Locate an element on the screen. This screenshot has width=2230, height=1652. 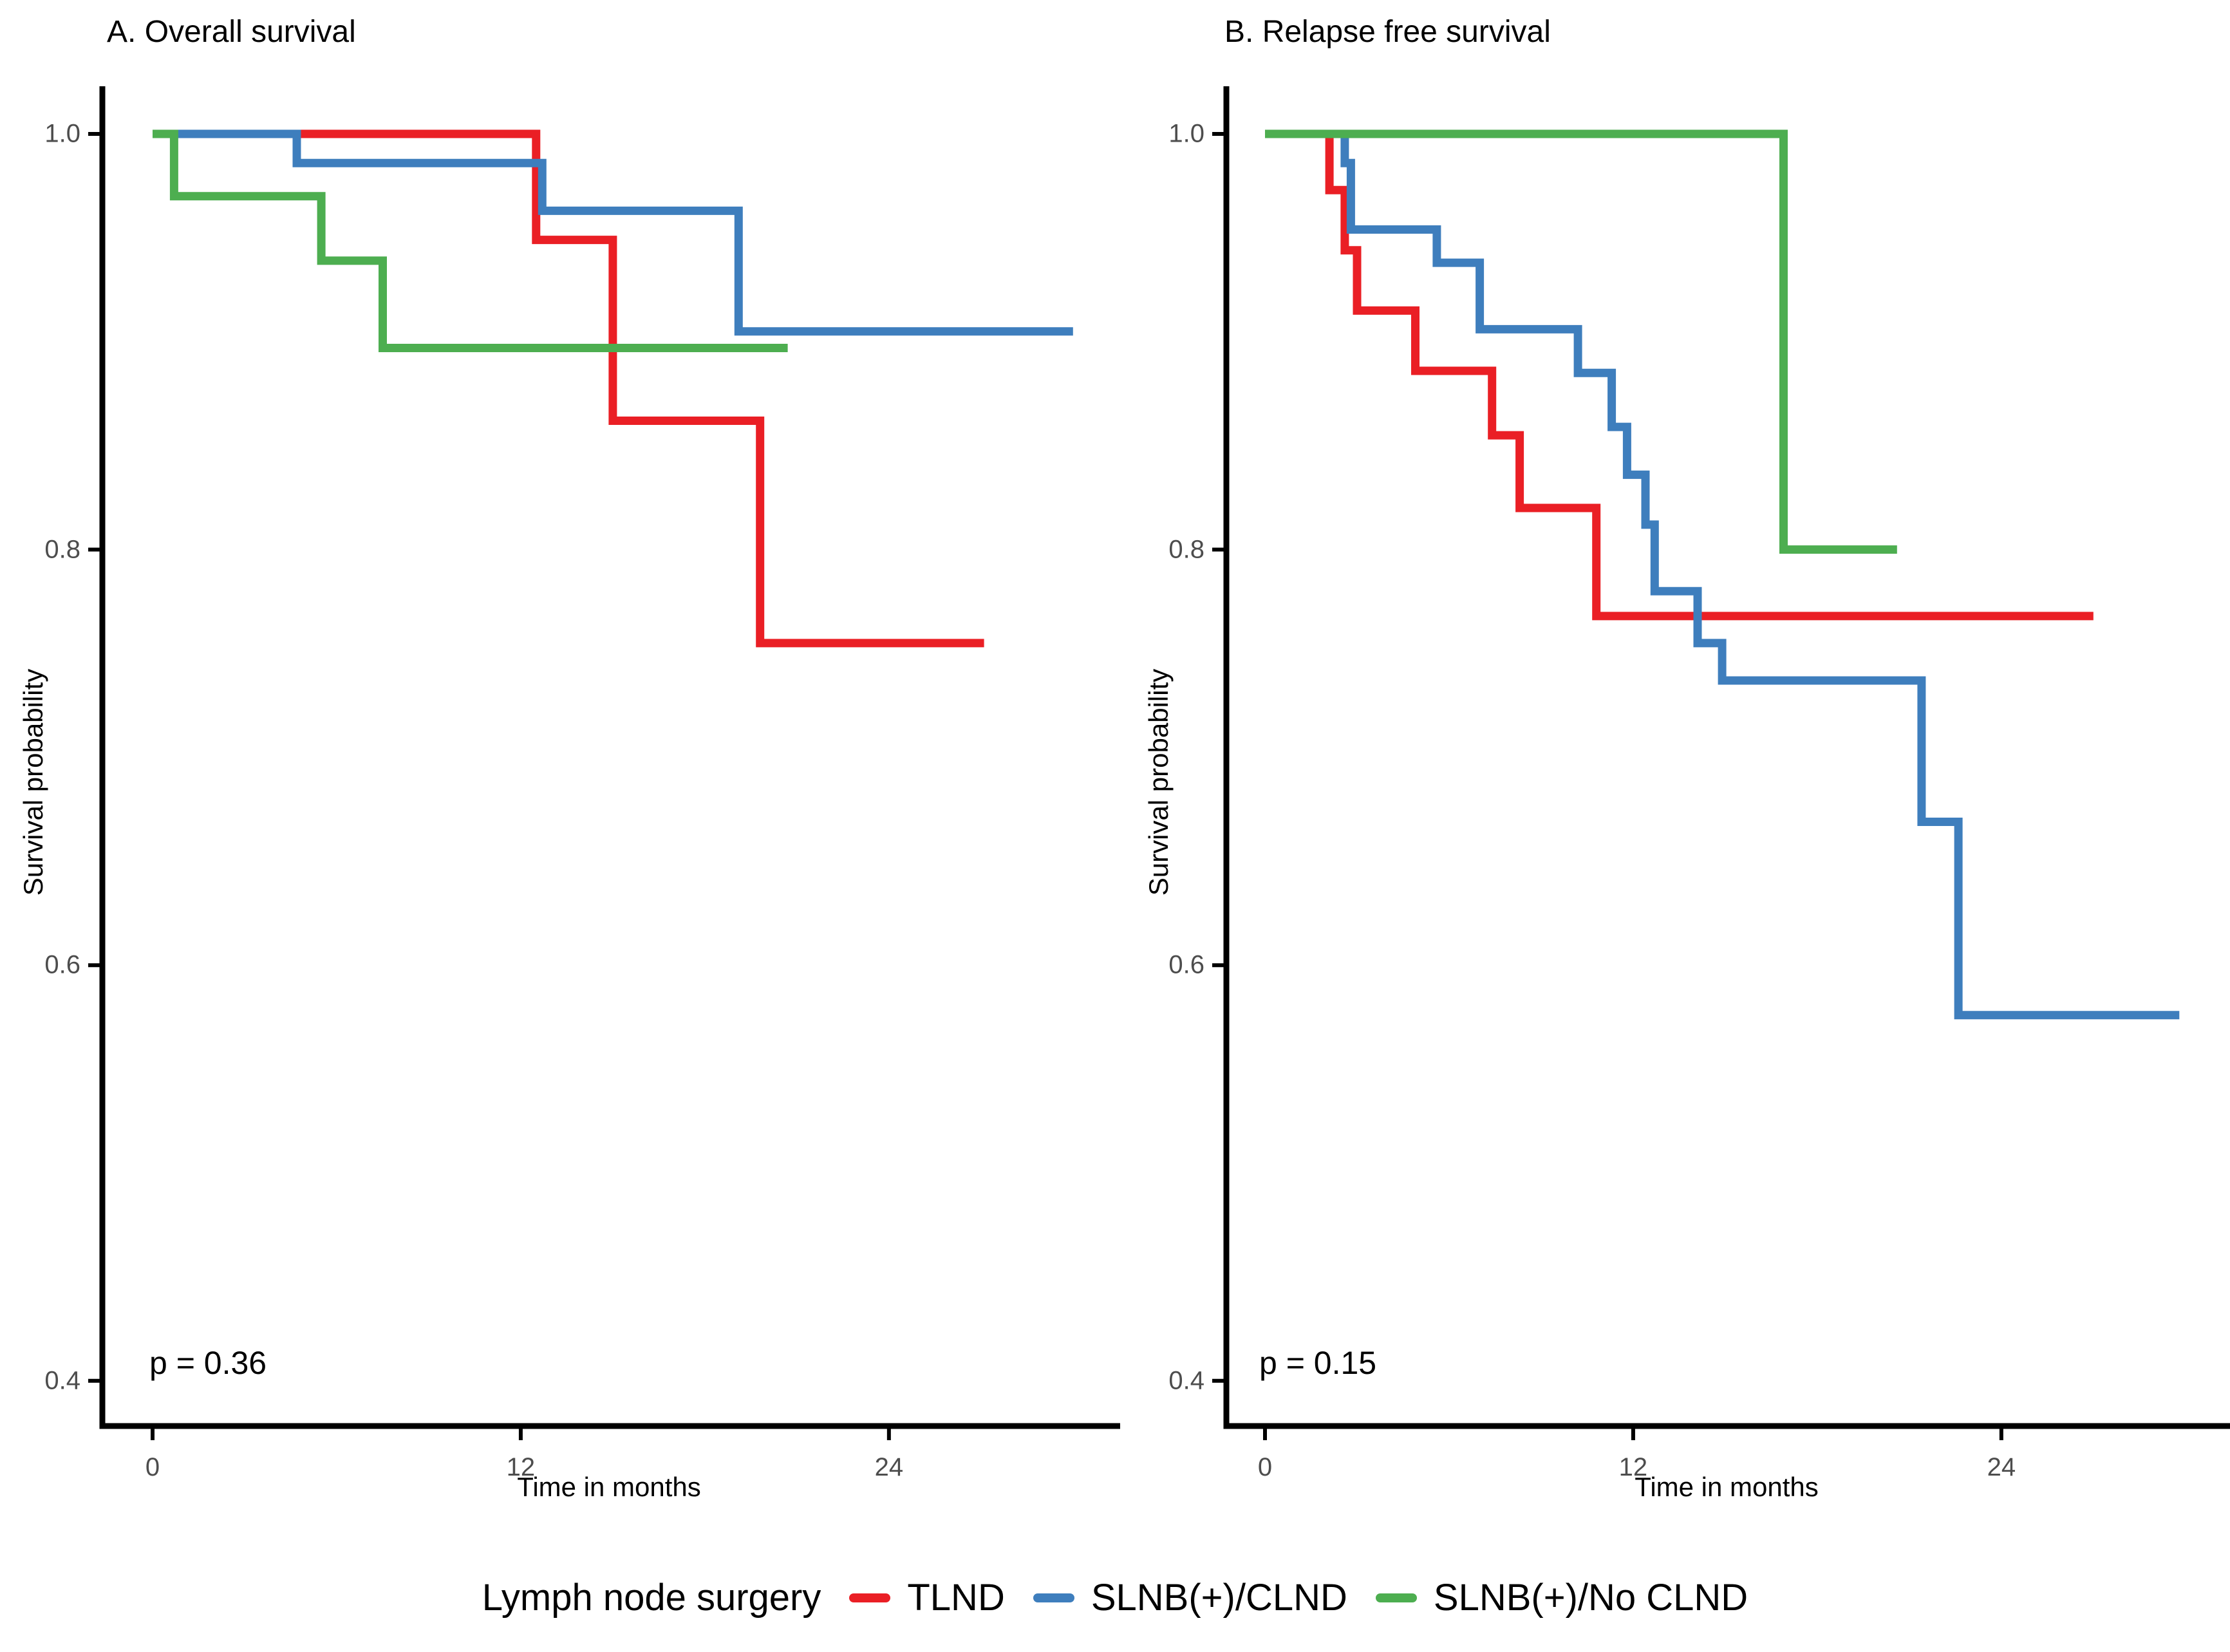
legend-item-slnb-no-clnd: SLNB(+)/No CLND is located at coordinates (1561, 1597).